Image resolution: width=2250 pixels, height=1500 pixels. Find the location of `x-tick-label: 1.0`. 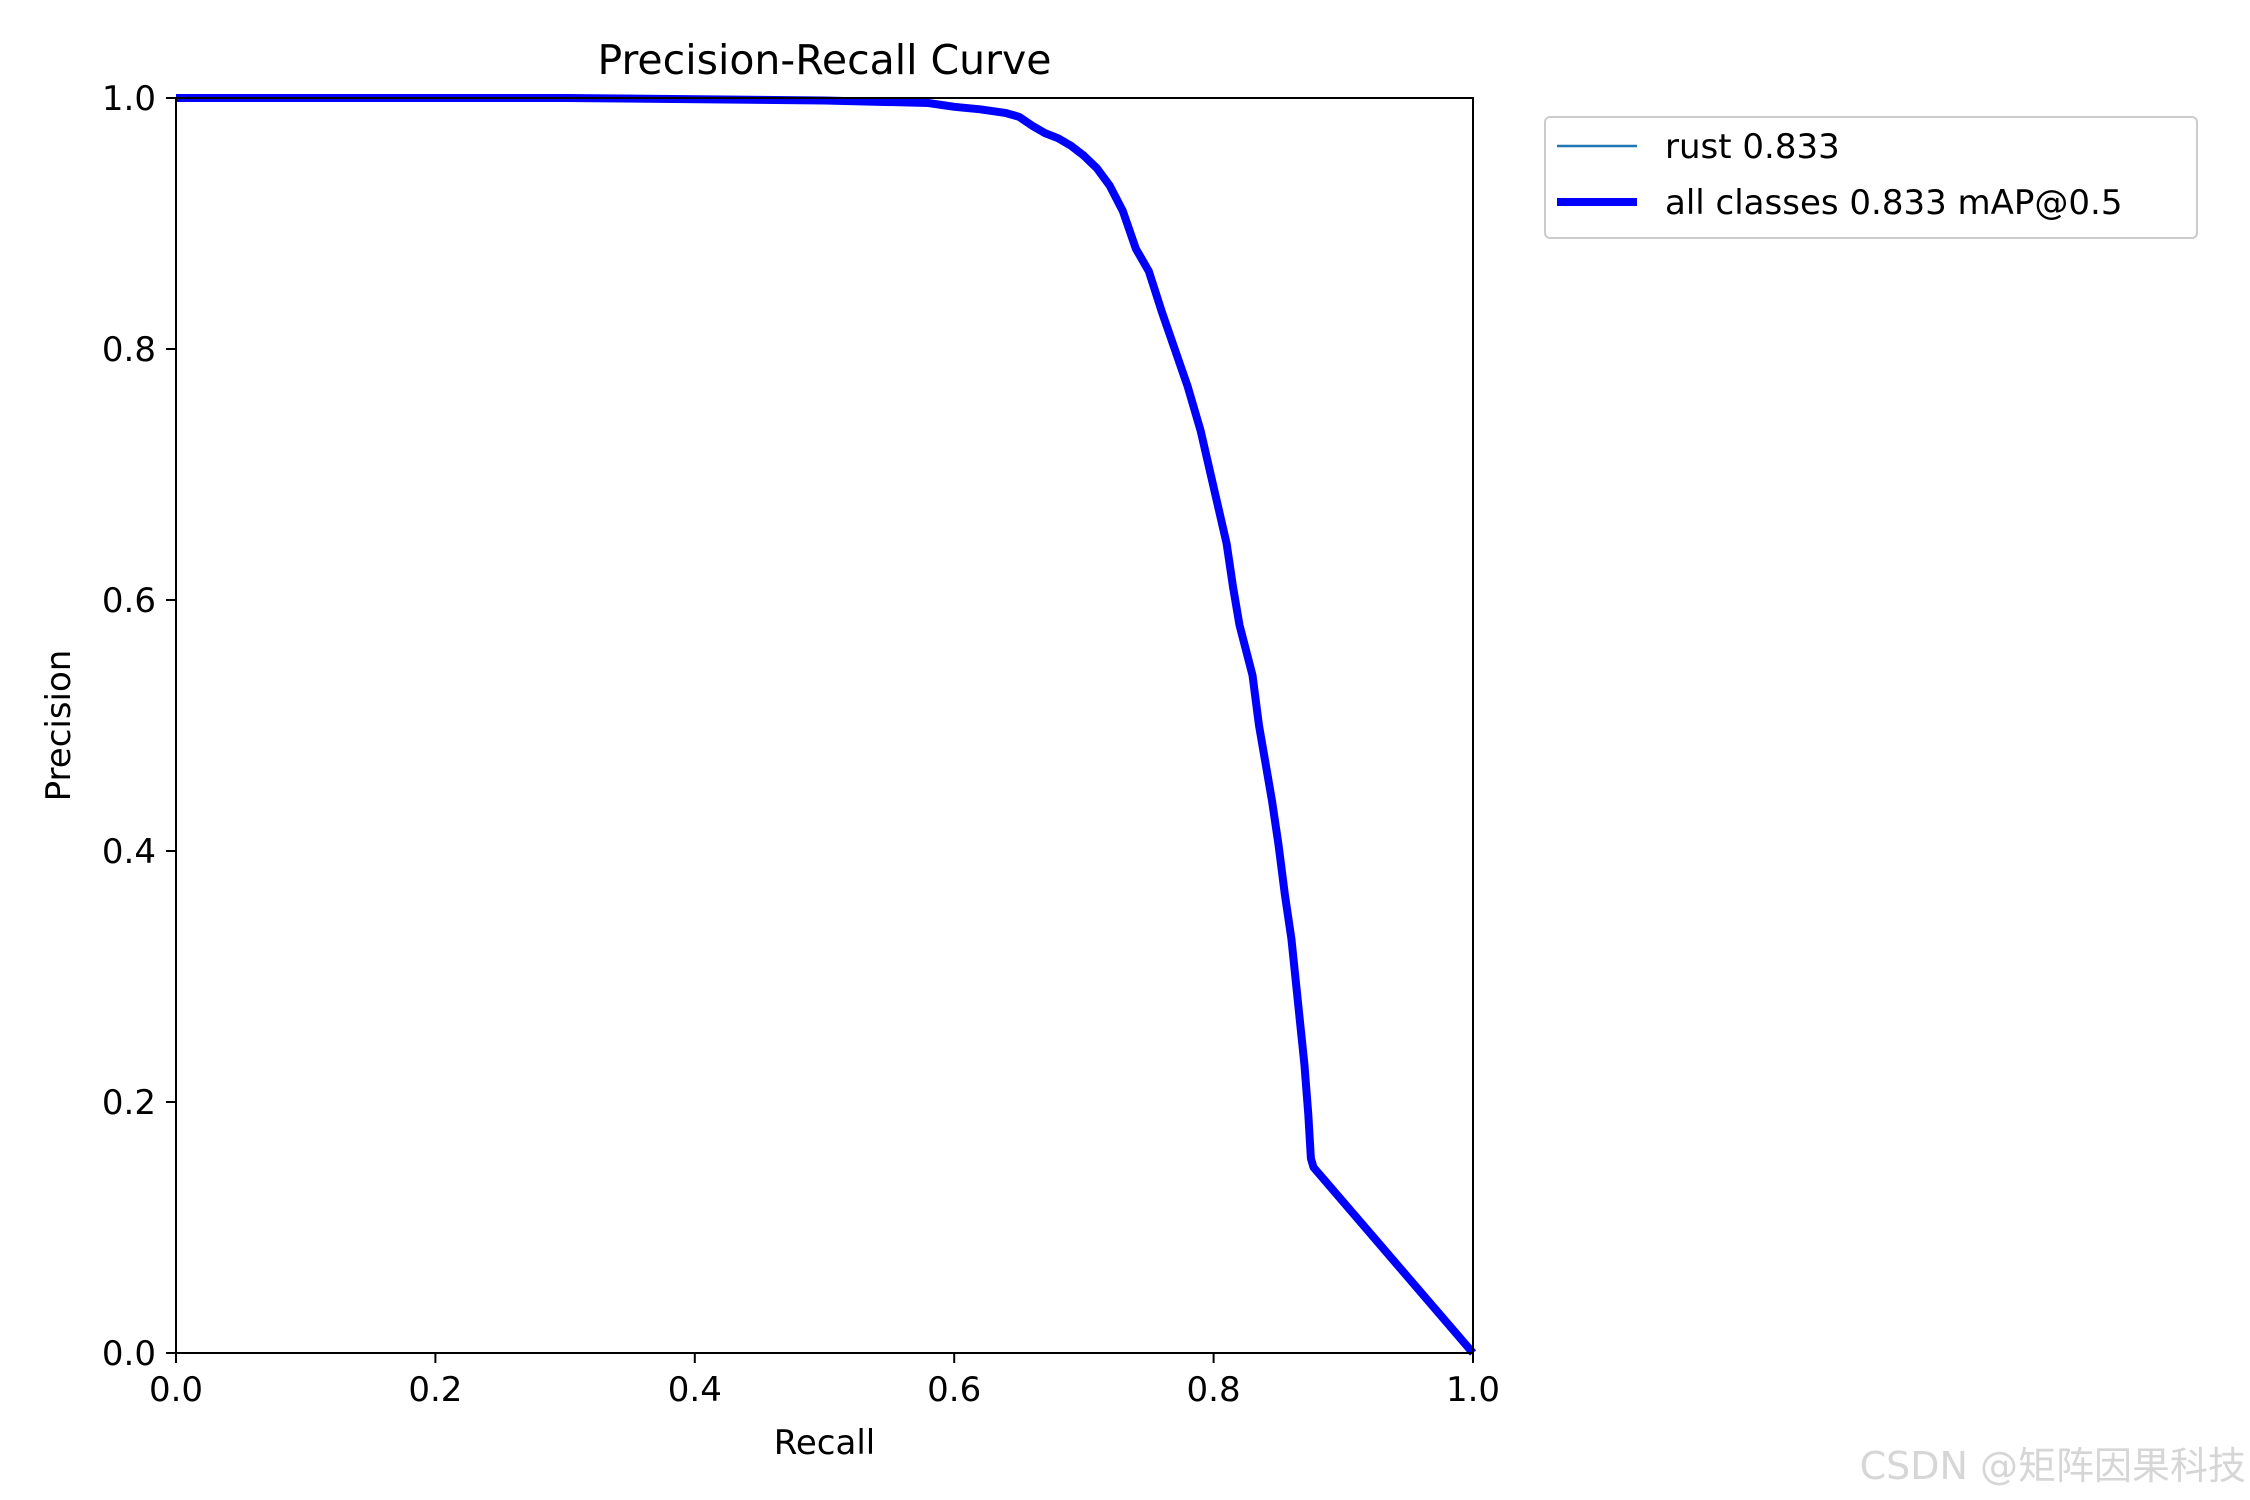

x-tick-label: 1.0 is located at coordinates (1473, 1390).